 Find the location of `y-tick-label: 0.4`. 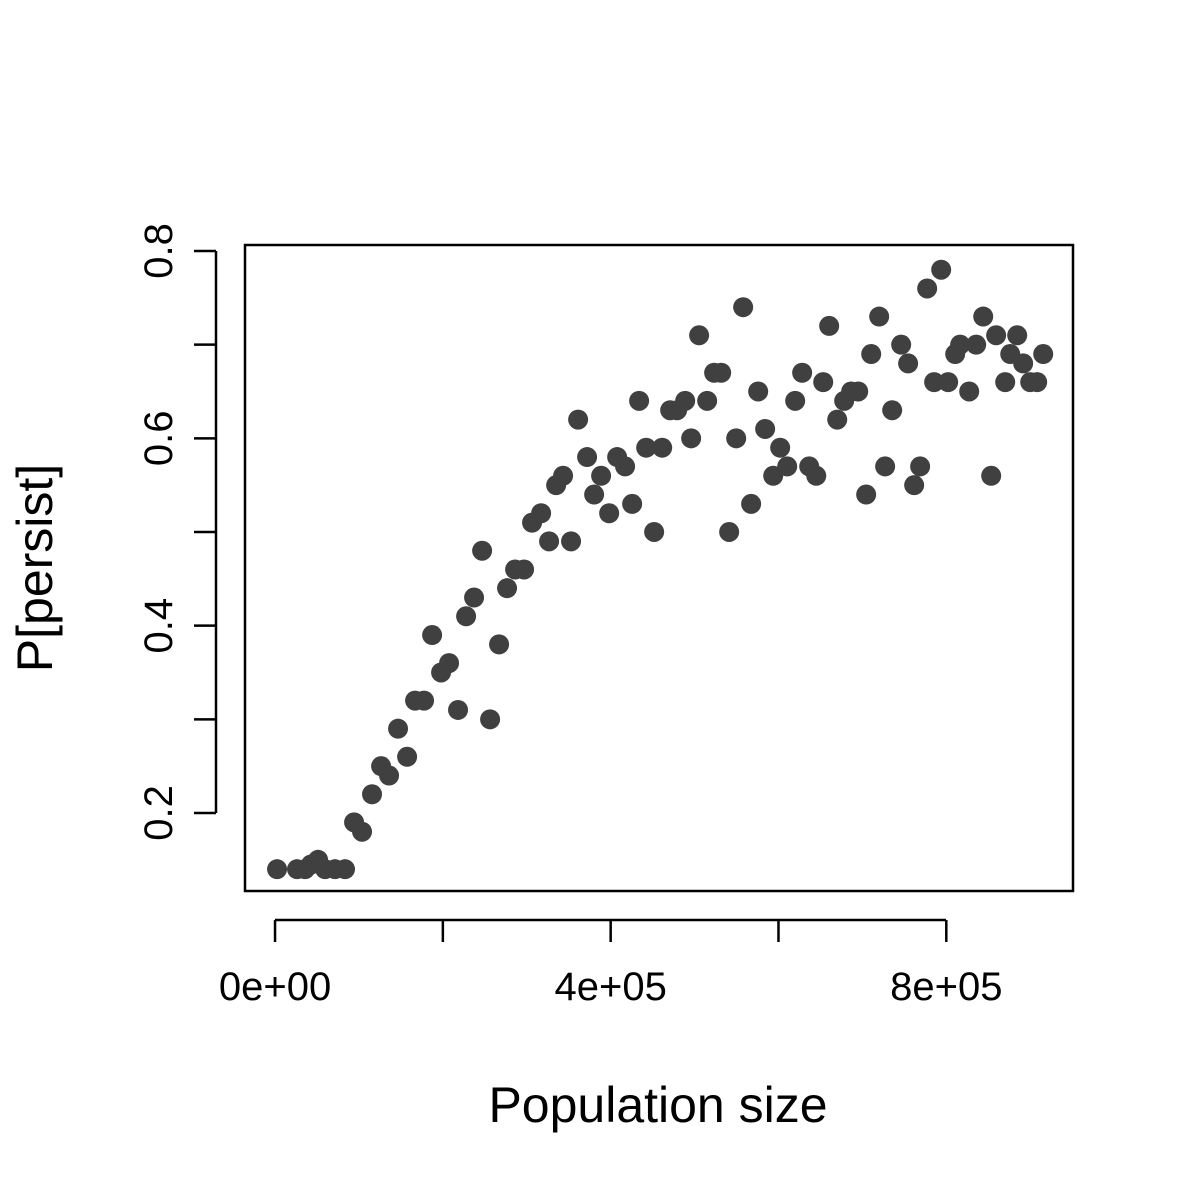

y-tick-label: 0.4 is located at coordinates (159, 626).